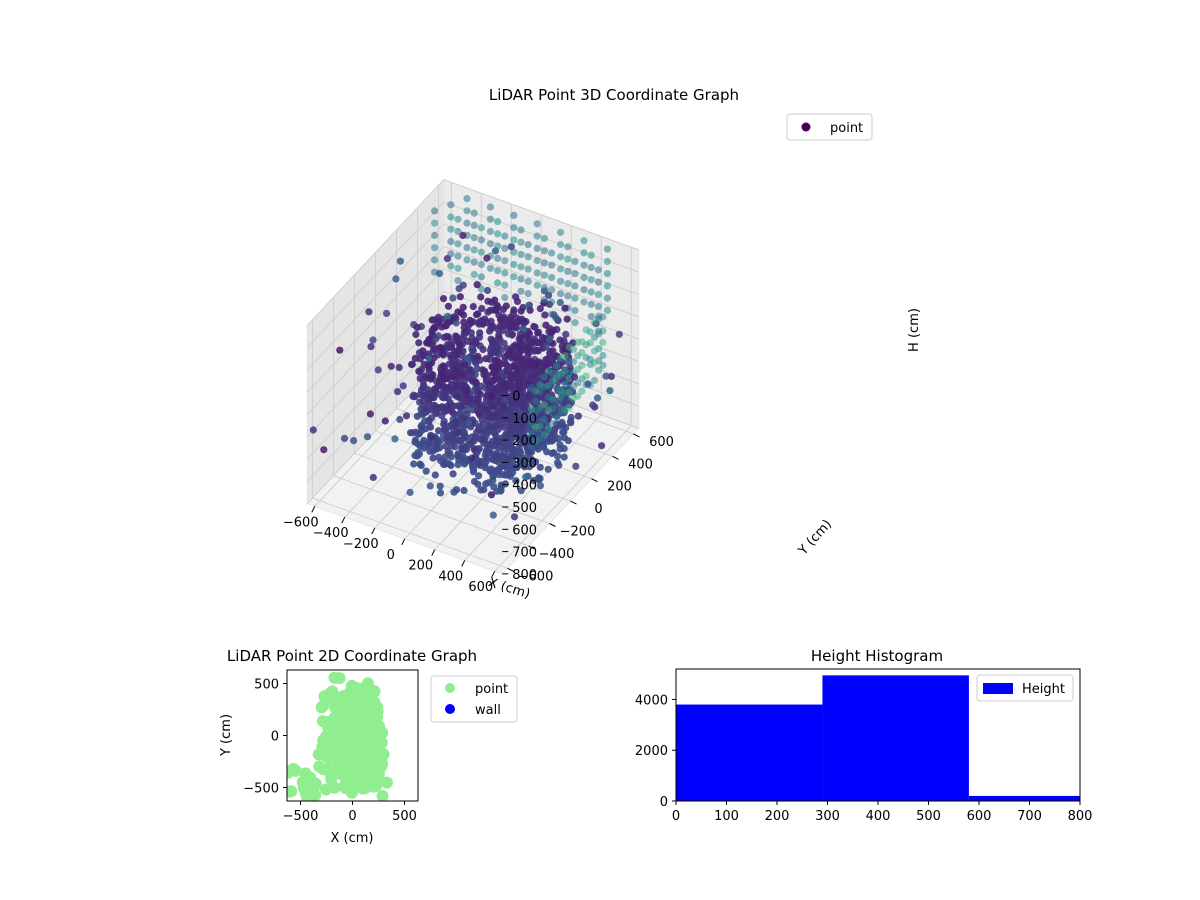  Describe the element at coordinates (524, 441) in the screenshot. I see `tick-label-3d-z: 200` at that location.